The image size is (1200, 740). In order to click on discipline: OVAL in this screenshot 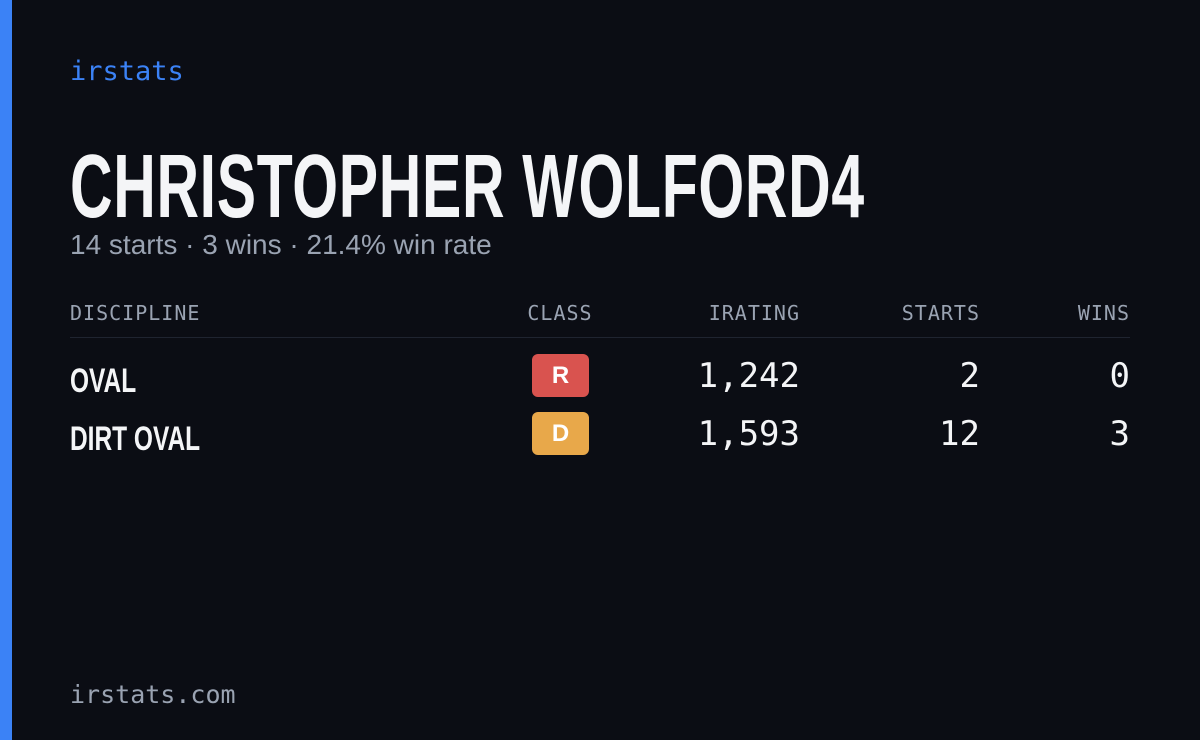, I will do `click(103, 381)`.